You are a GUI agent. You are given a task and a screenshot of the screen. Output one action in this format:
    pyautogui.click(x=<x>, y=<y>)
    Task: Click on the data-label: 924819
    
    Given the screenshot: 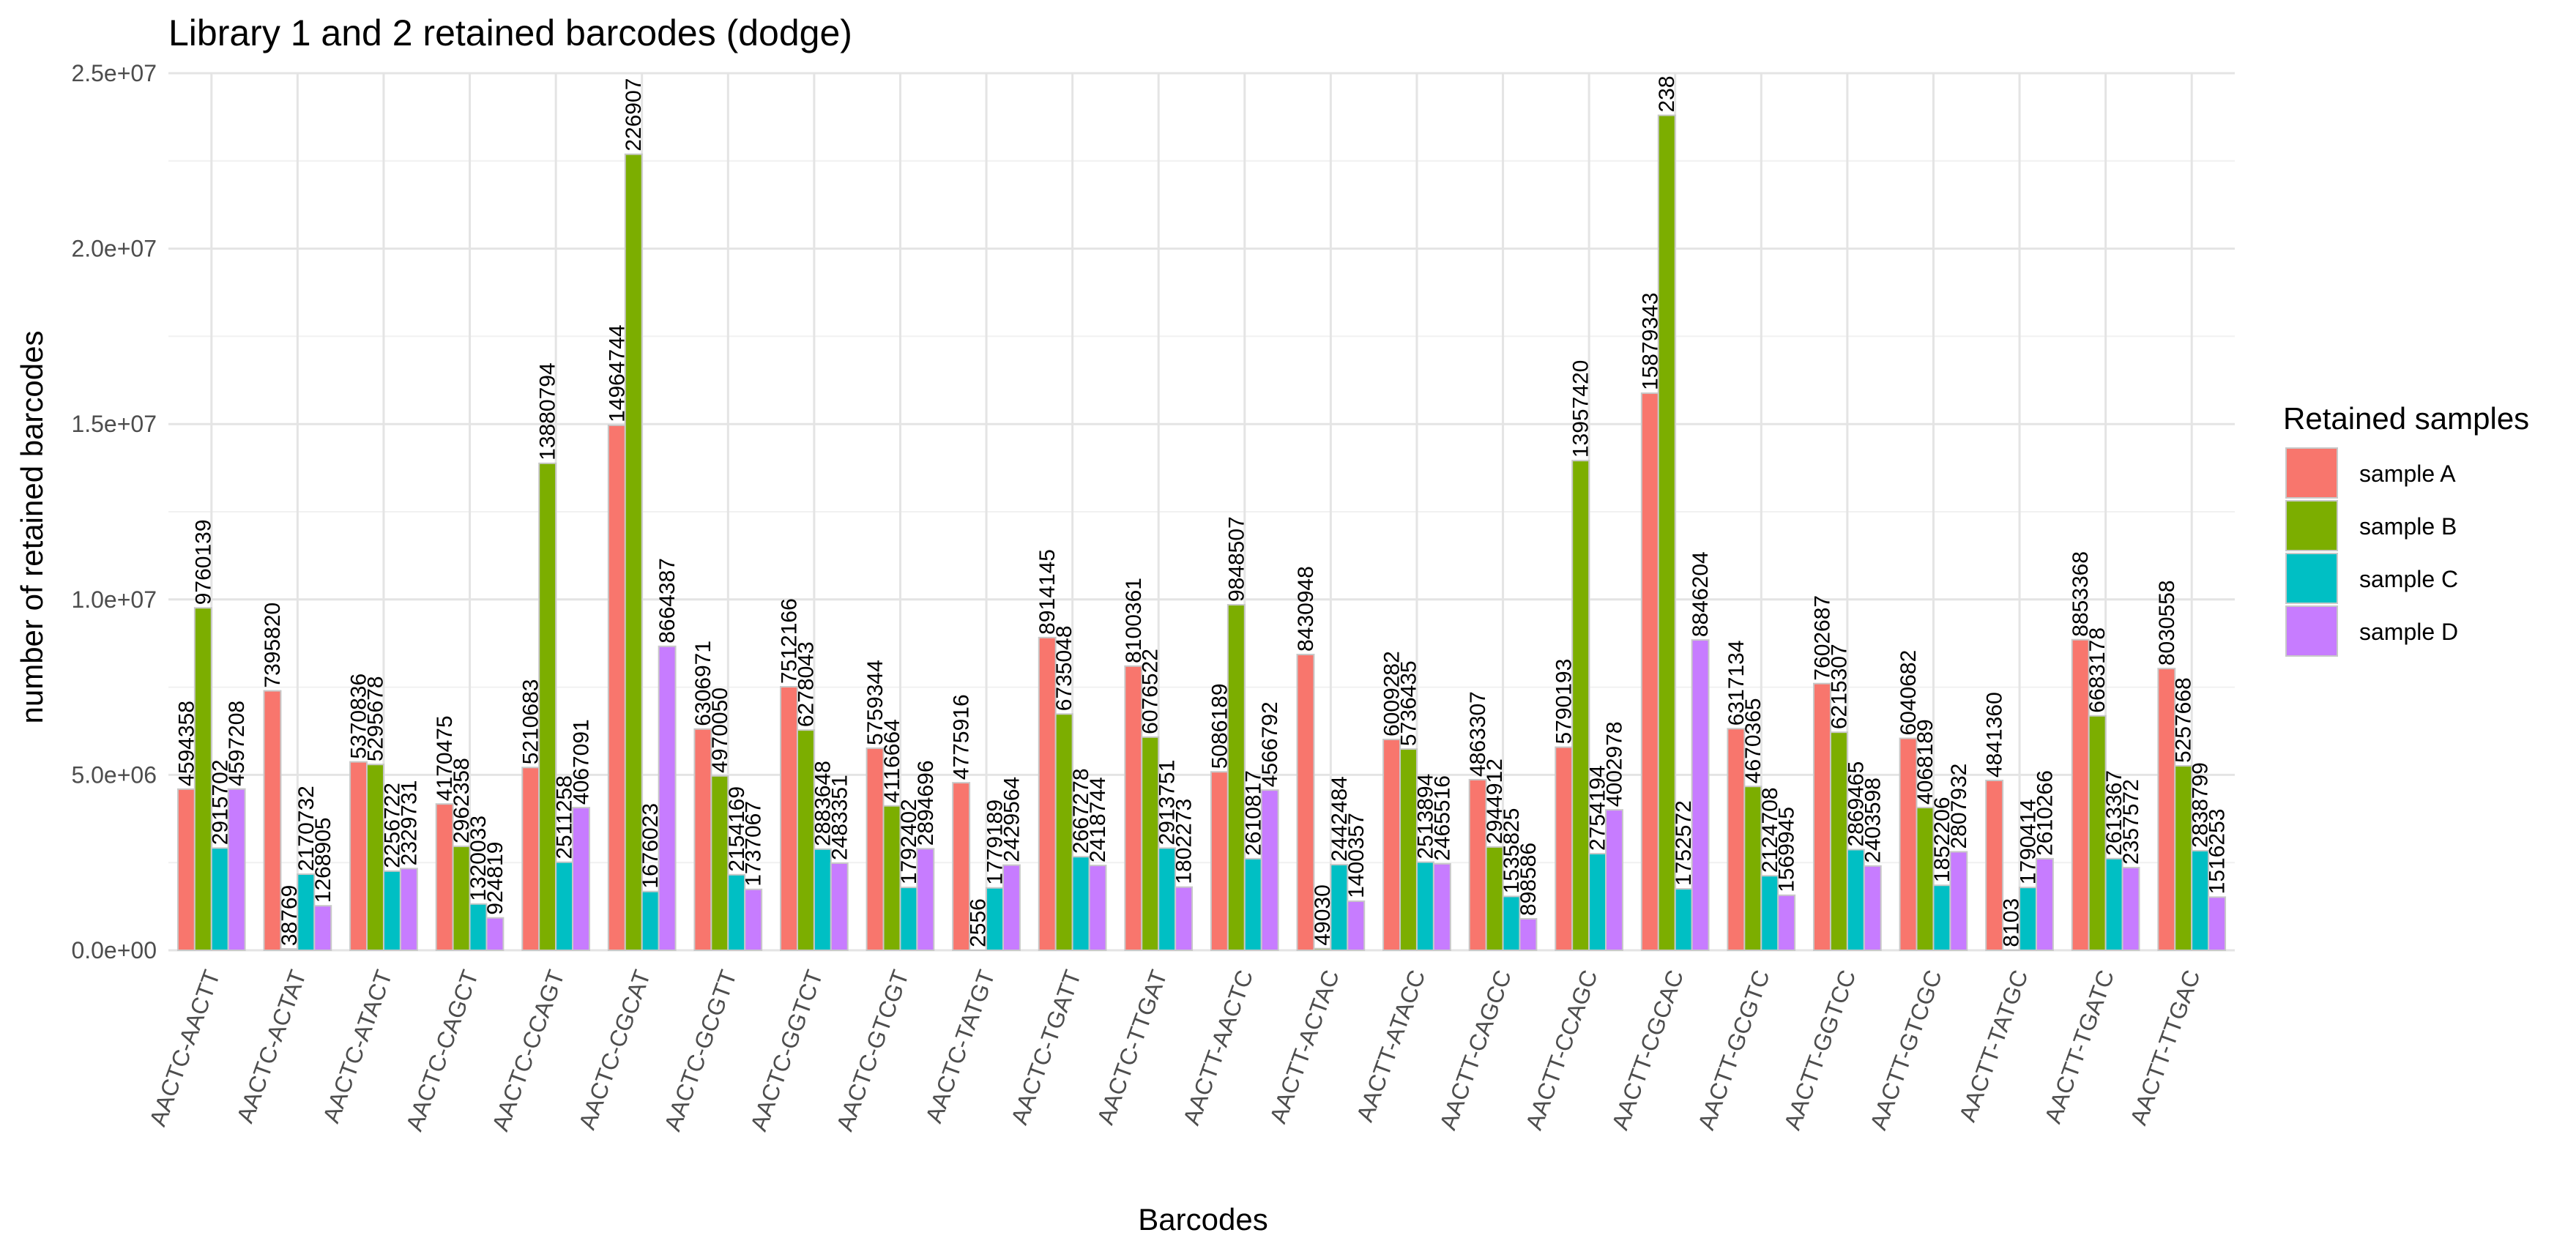 What is the action you would take?
    pyautogui.click(x=495, y=878)
    